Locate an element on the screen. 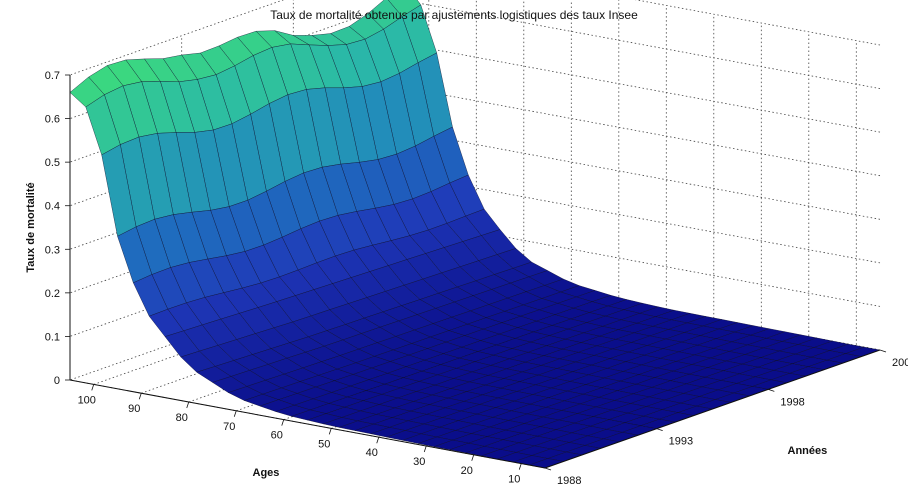  z-tick-label: 0.1 is located at coordinates (52, 337).